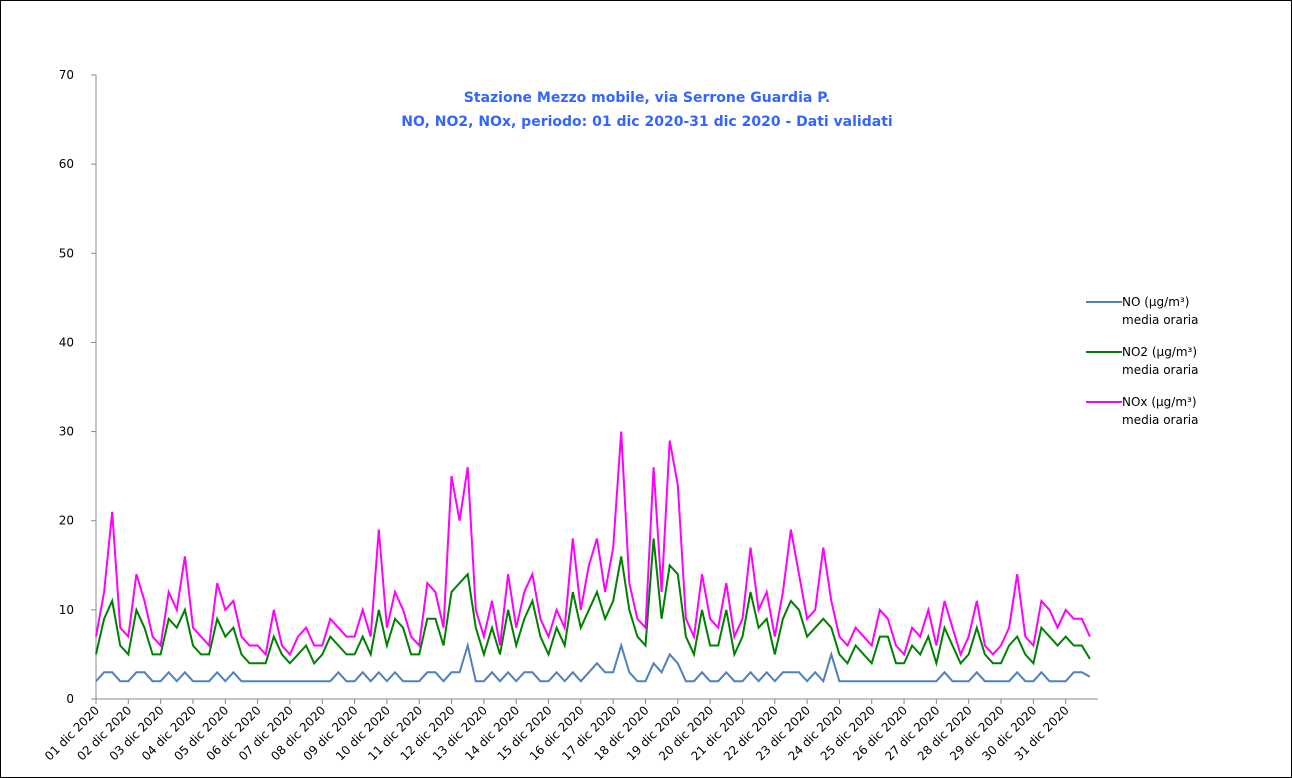 The image size is (1292, 778). I want to click on y-tick-label: 10, so click(66, 610).